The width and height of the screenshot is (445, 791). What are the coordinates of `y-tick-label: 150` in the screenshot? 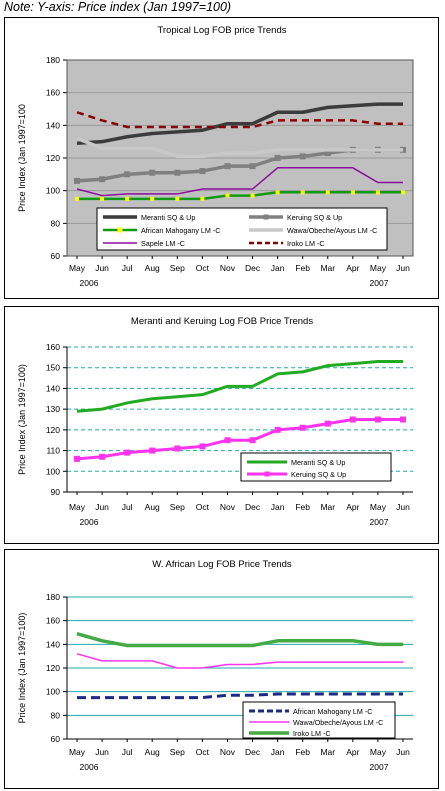 It's located at (53, 368).